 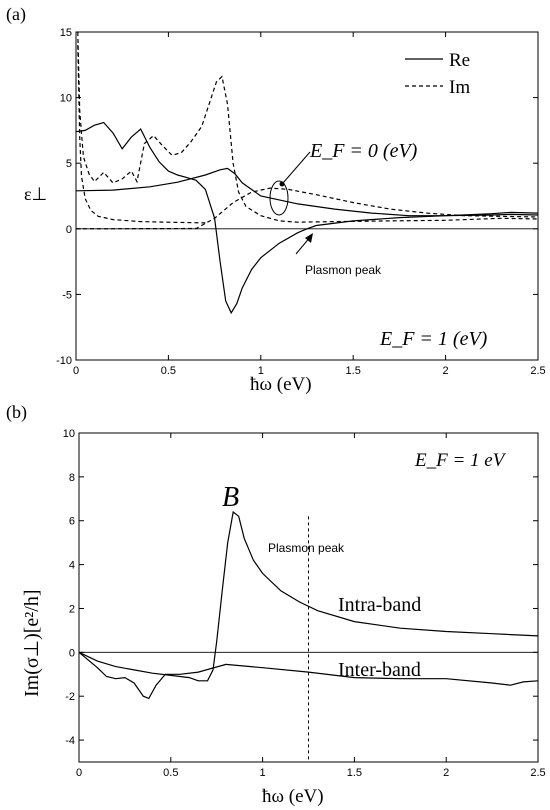 I want to click on panel-a-xlabel: ħω (eV), so click(x=281, y=384).